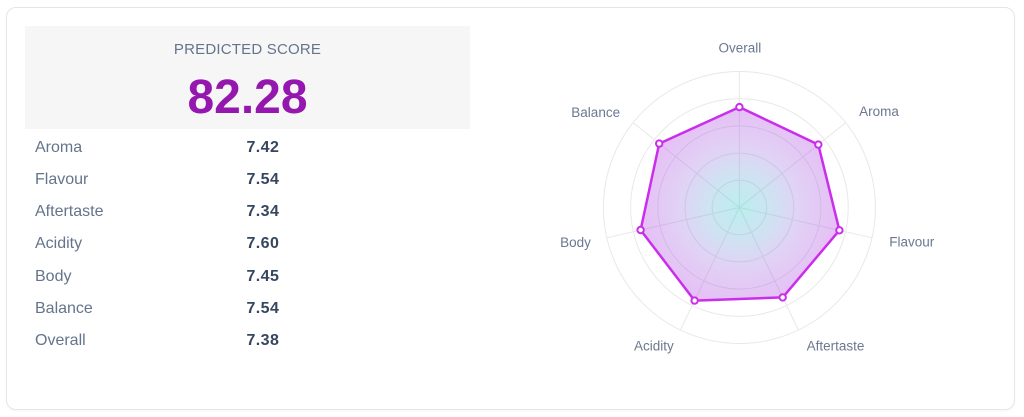 The width and height of the screenshot is (1024, 417). I want to click on svg-text: Flavour, so click(912, 242).